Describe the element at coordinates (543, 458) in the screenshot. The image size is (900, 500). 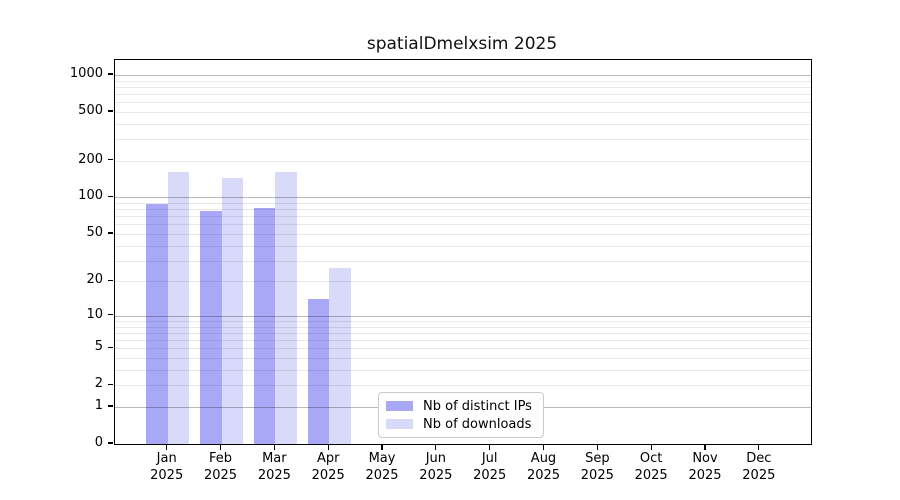
I see `x-tick-month: Aug` at that location.